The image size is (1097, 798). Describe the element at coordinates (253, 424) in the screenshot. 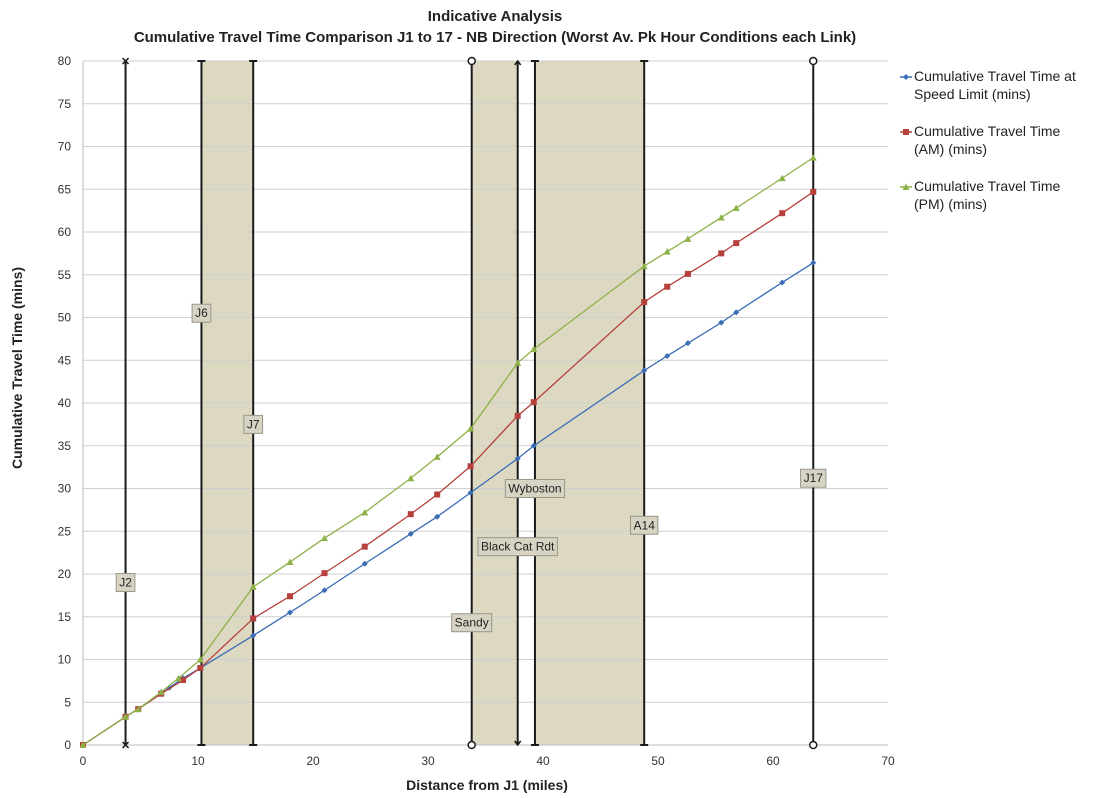

I see `marker-label-text: J7` at that location.